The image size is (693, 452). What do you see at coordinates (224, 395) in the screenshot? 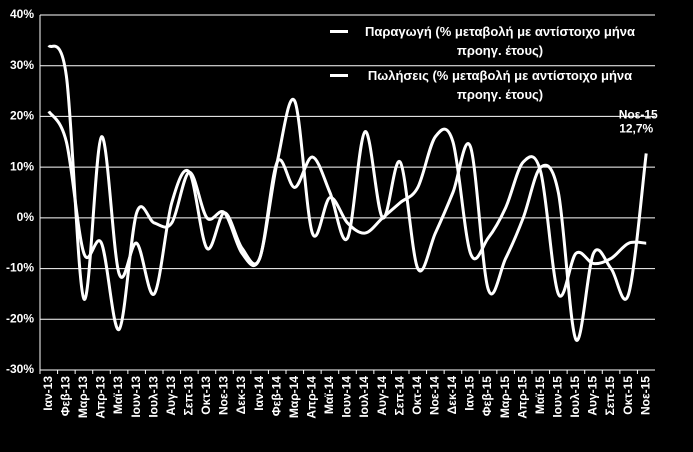
I see `x-tick-label: Νοε-13` at bounding box center [224, 395].